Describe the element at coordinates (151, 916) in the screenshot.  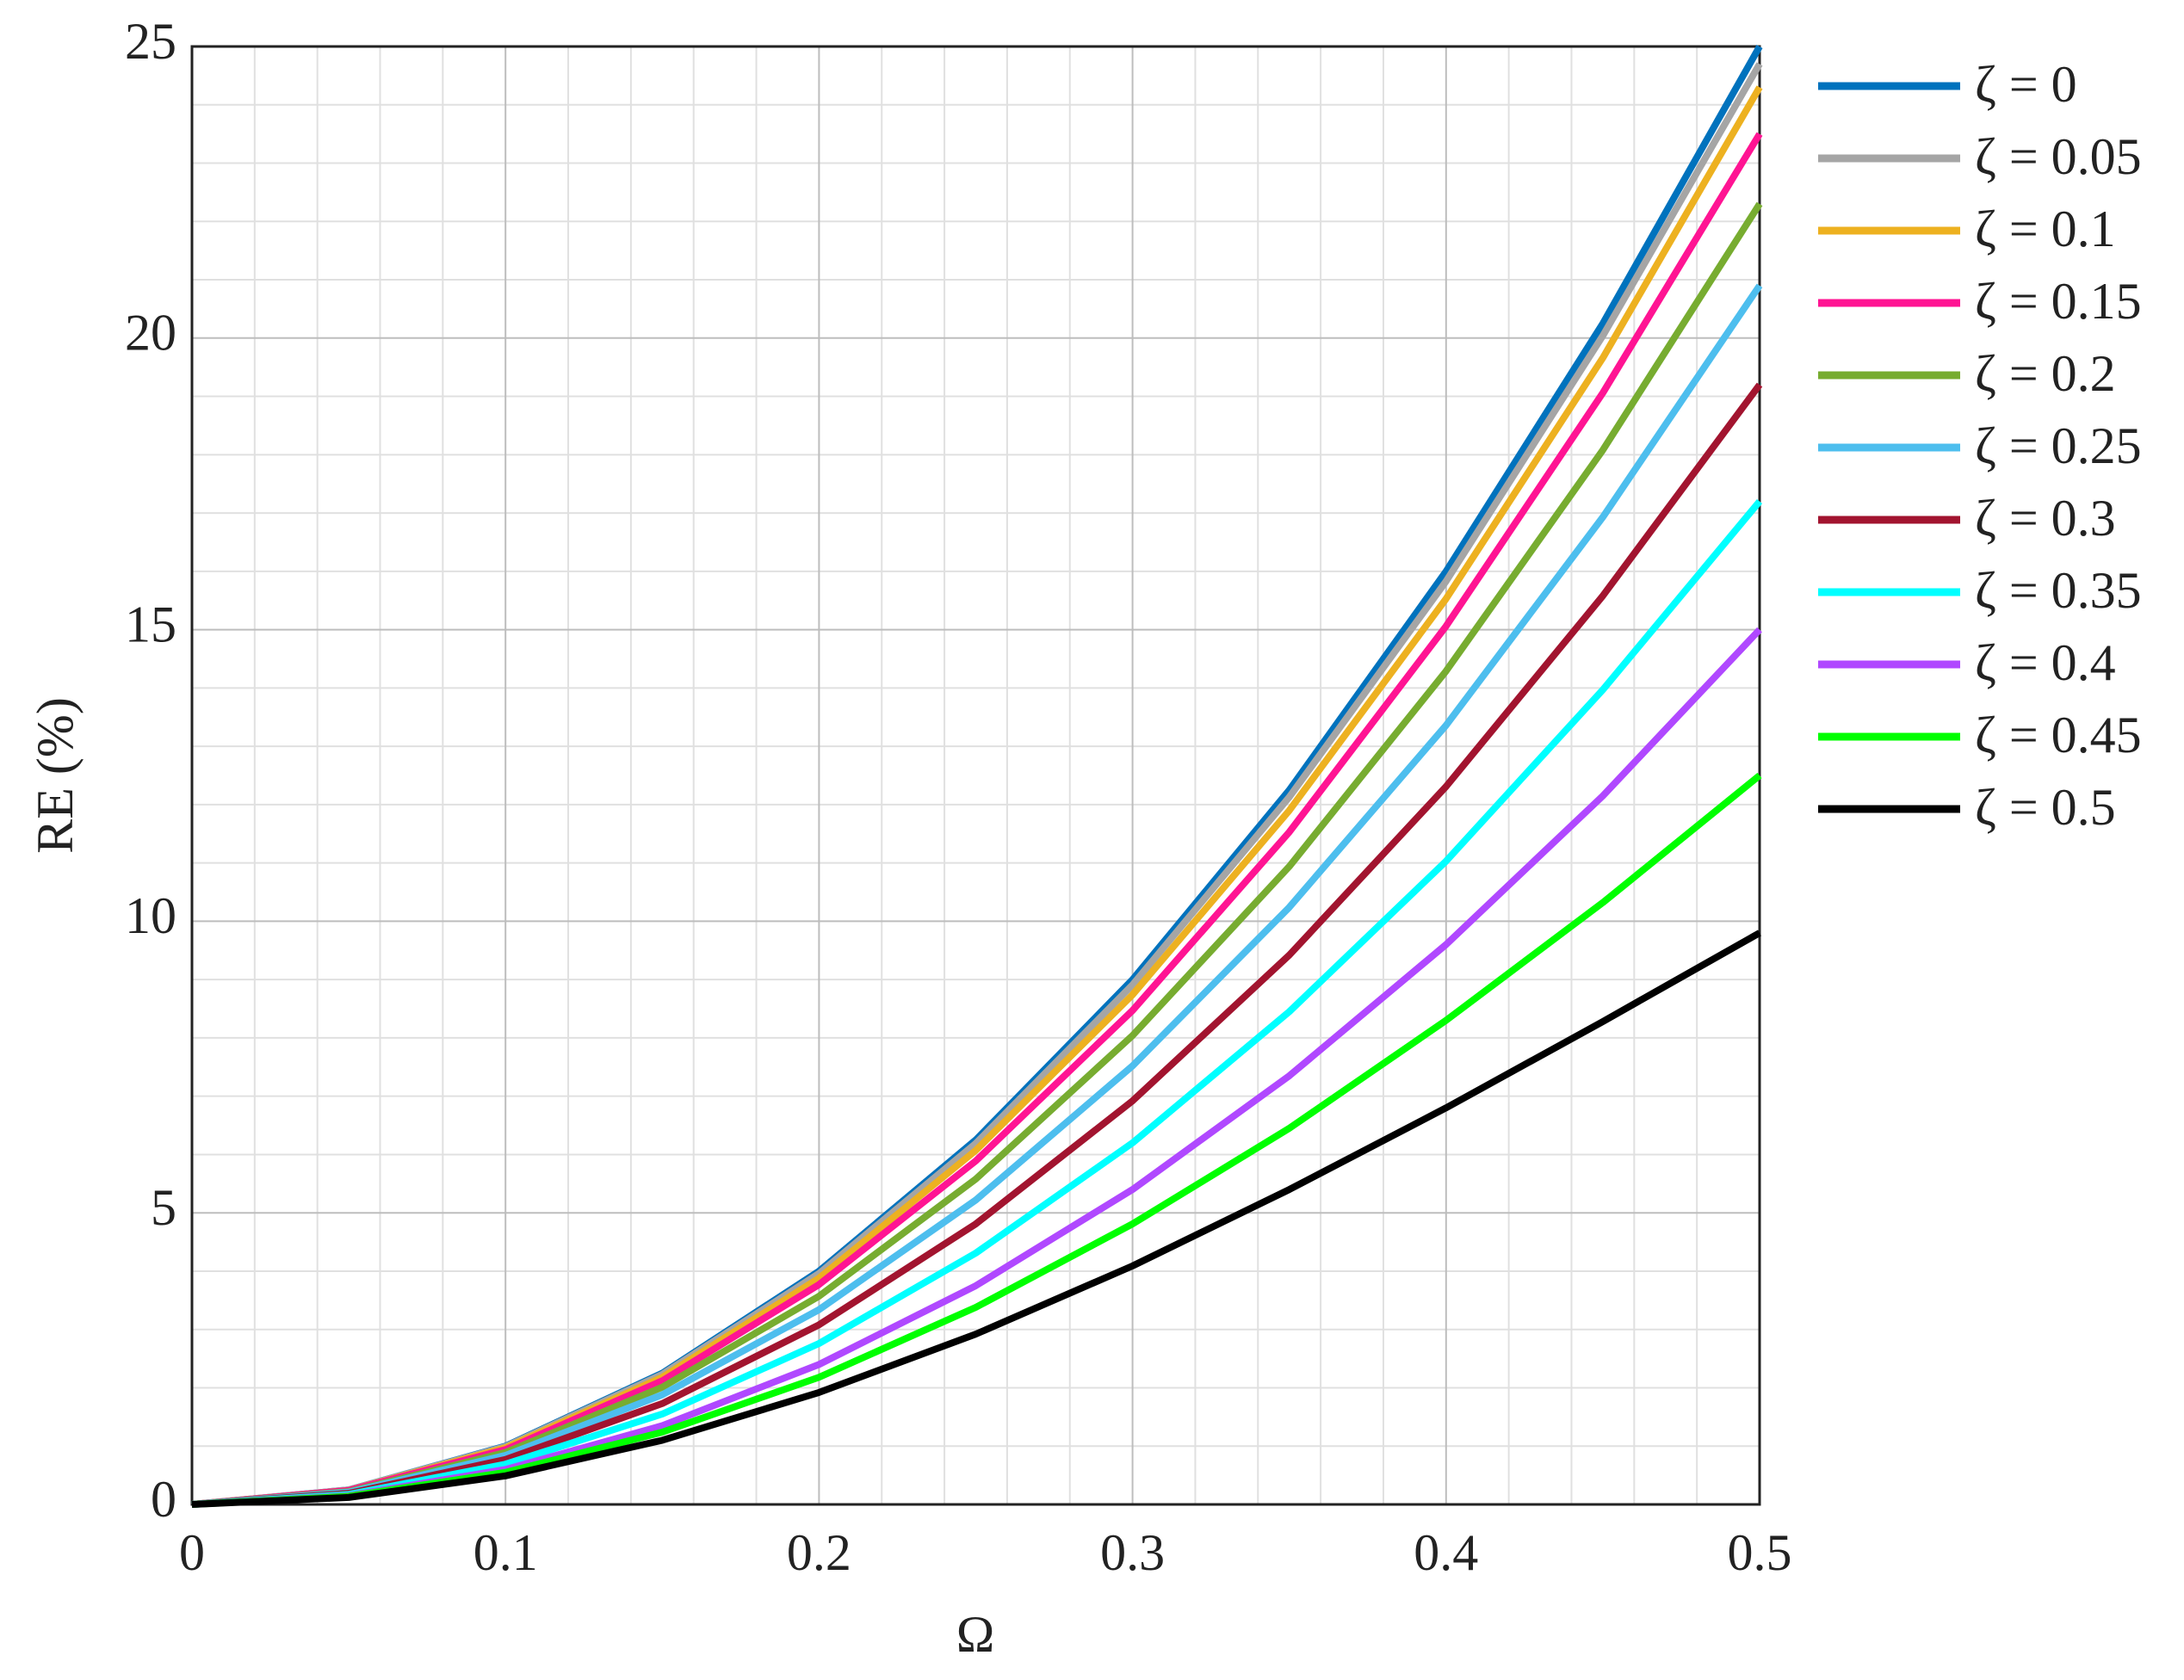
I see `y-tick-label: 10` at that location.